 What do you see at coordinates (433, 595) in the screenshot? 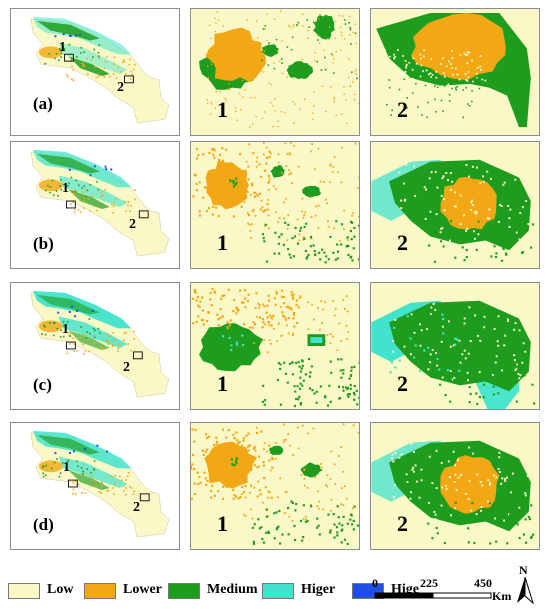
I see `scale-bar-graphic` at bounding box center [433, 595].